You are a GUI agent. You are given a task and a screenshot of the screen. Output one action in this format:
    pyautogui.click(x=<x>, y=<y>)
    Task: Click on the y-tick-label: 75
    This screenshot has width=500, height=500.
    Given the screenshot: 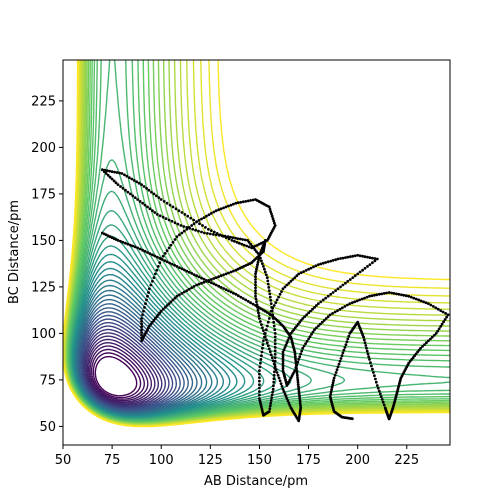 What is the action you would take?
    pyautogui.click(x=47, y=380)
    